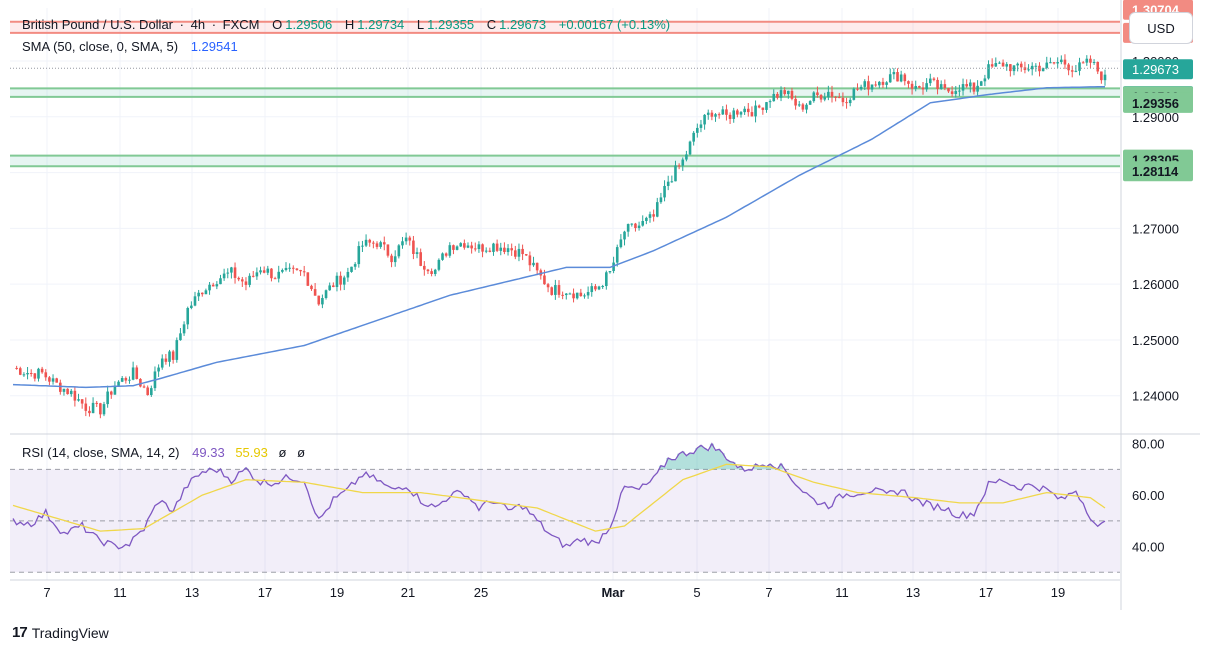  Describe the element at coordinates (46, 592) in the screenshot. I see `time-tick-label: 7` at that location.